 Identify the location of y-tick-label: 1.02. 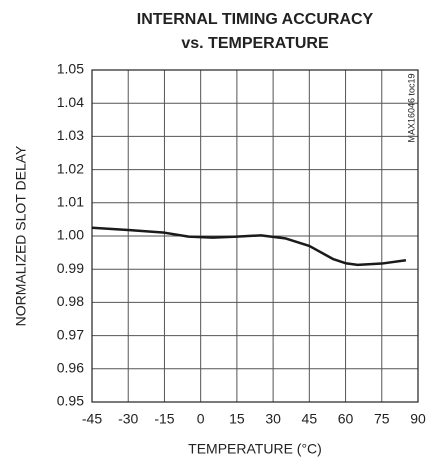
(70, 168).